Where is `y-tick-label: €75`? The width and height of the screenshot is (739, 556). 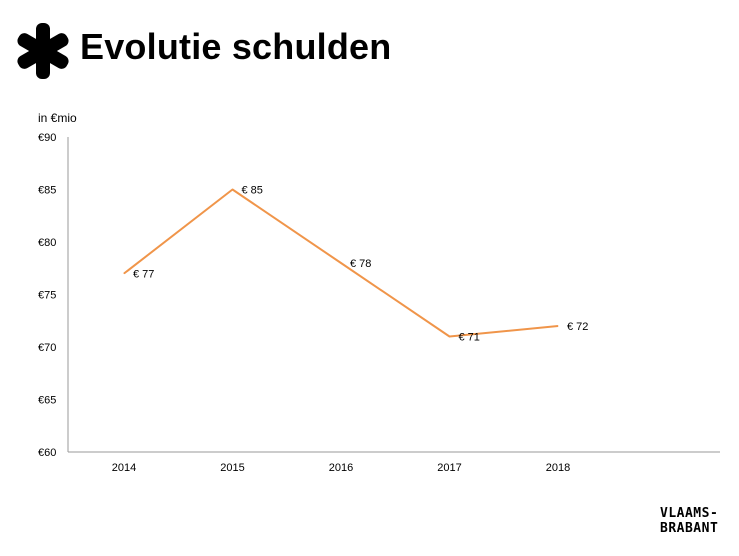
y-tick-label: €75 is located at coordinates (47, 296).